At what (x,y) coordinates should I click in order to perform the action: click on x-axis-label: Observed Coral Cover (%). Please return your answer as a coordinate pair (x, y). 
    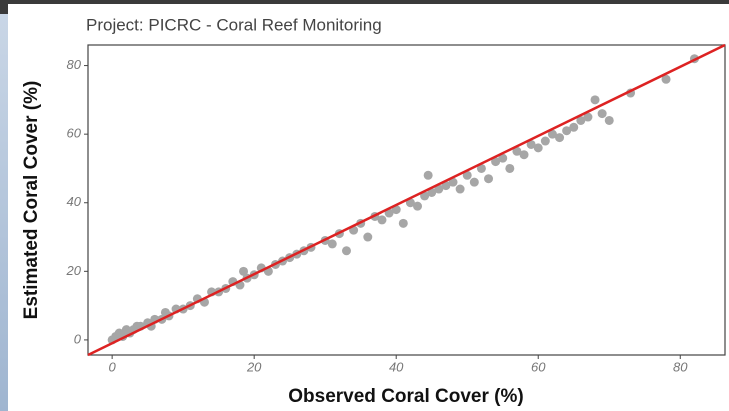
    Looking at the image, I should click on (405, 396).